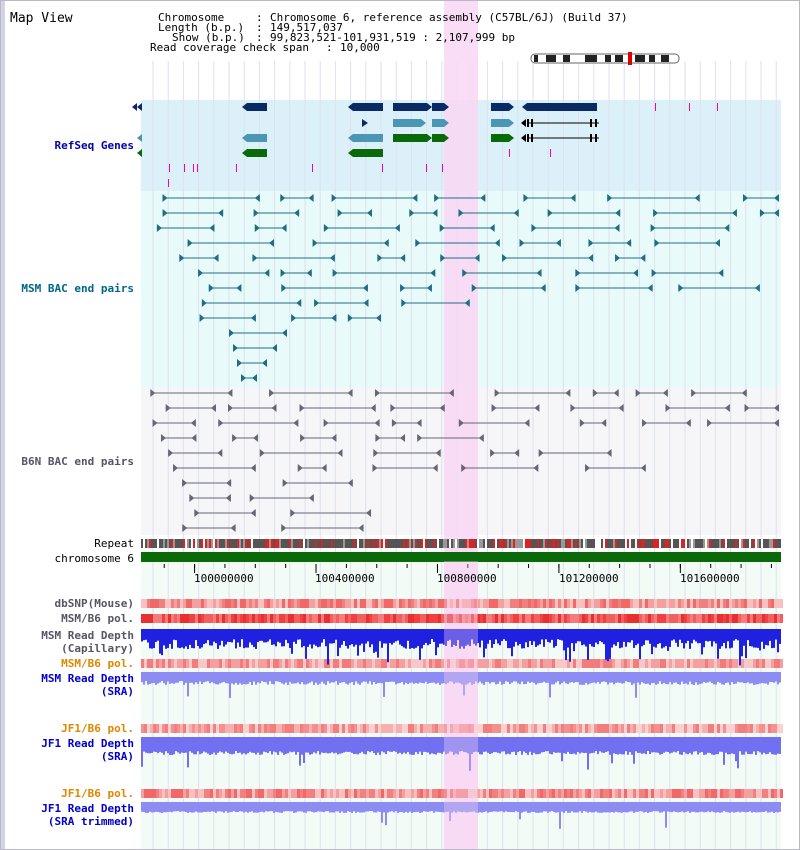 The width and height of the screenshot is (800, 850). What do you see at coordinates (90, 821) in the screenshot?
I see `jf1-read-depth-trimmed-sub-label: (SRA trimmed)` at bounding box center [90, 821].